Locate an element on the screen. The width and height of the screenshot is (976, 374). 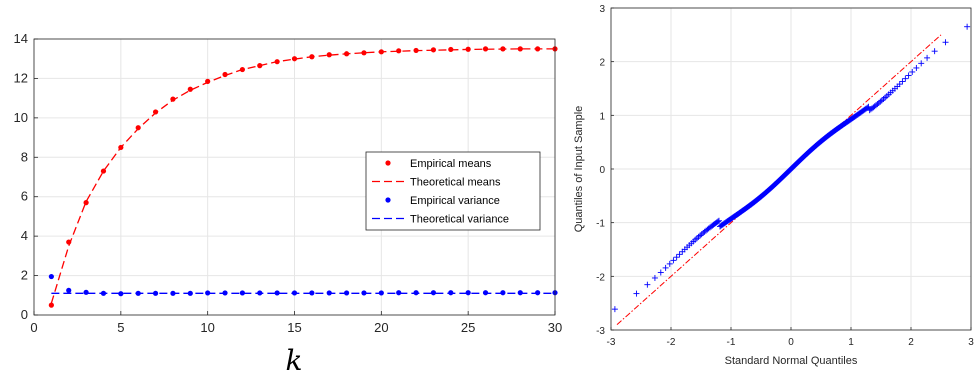
right-y-axis-label: Quantiles of Input Sample is located at coordinates (579, 169).